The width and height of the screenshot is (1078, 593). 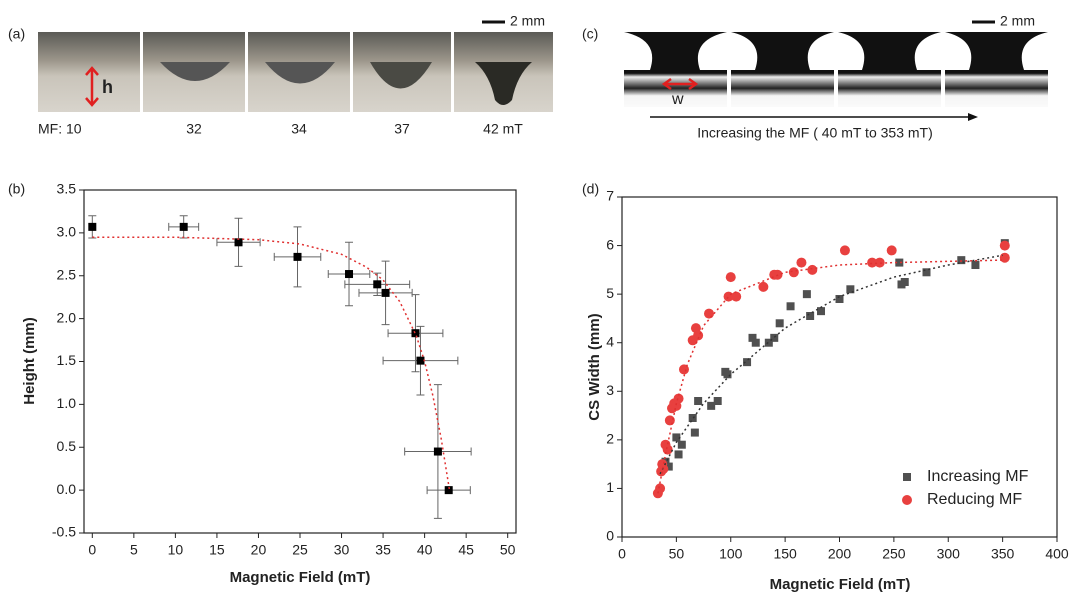 I want to click on y-tick-label: 0, so click(x=610, y=536).